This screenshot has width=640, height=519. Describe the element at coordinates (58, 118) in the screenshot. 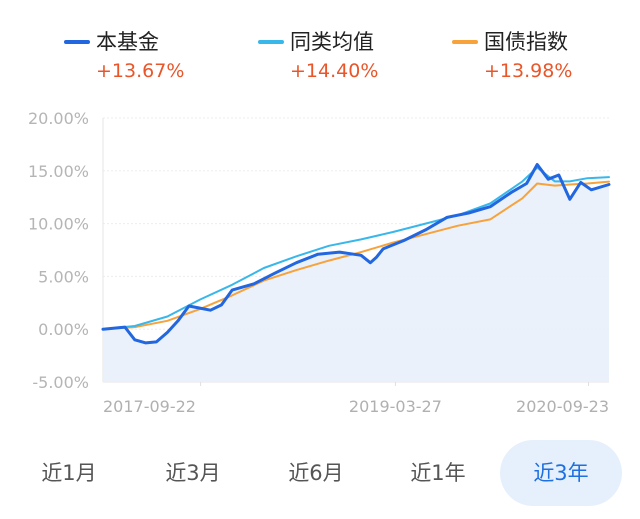

I see `y-tick-label: 20.00%` at that location.